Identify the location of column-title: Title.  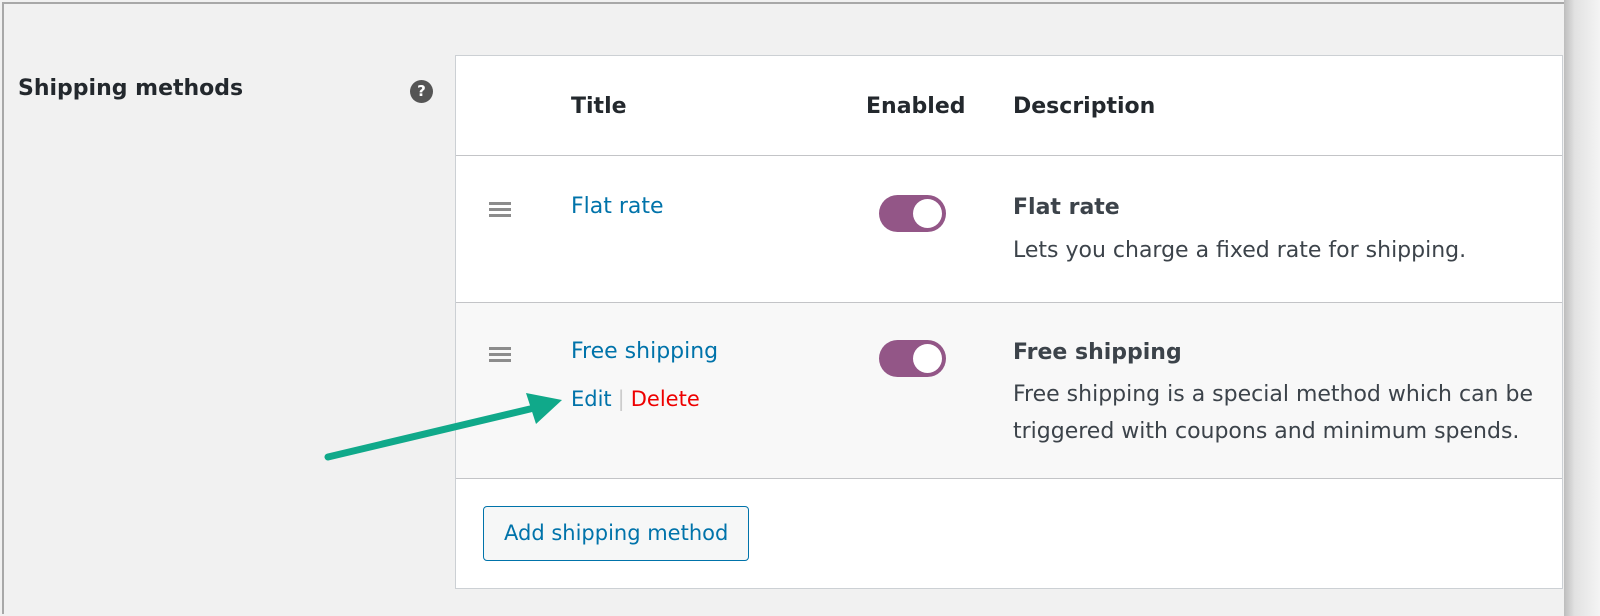
(599, 106).